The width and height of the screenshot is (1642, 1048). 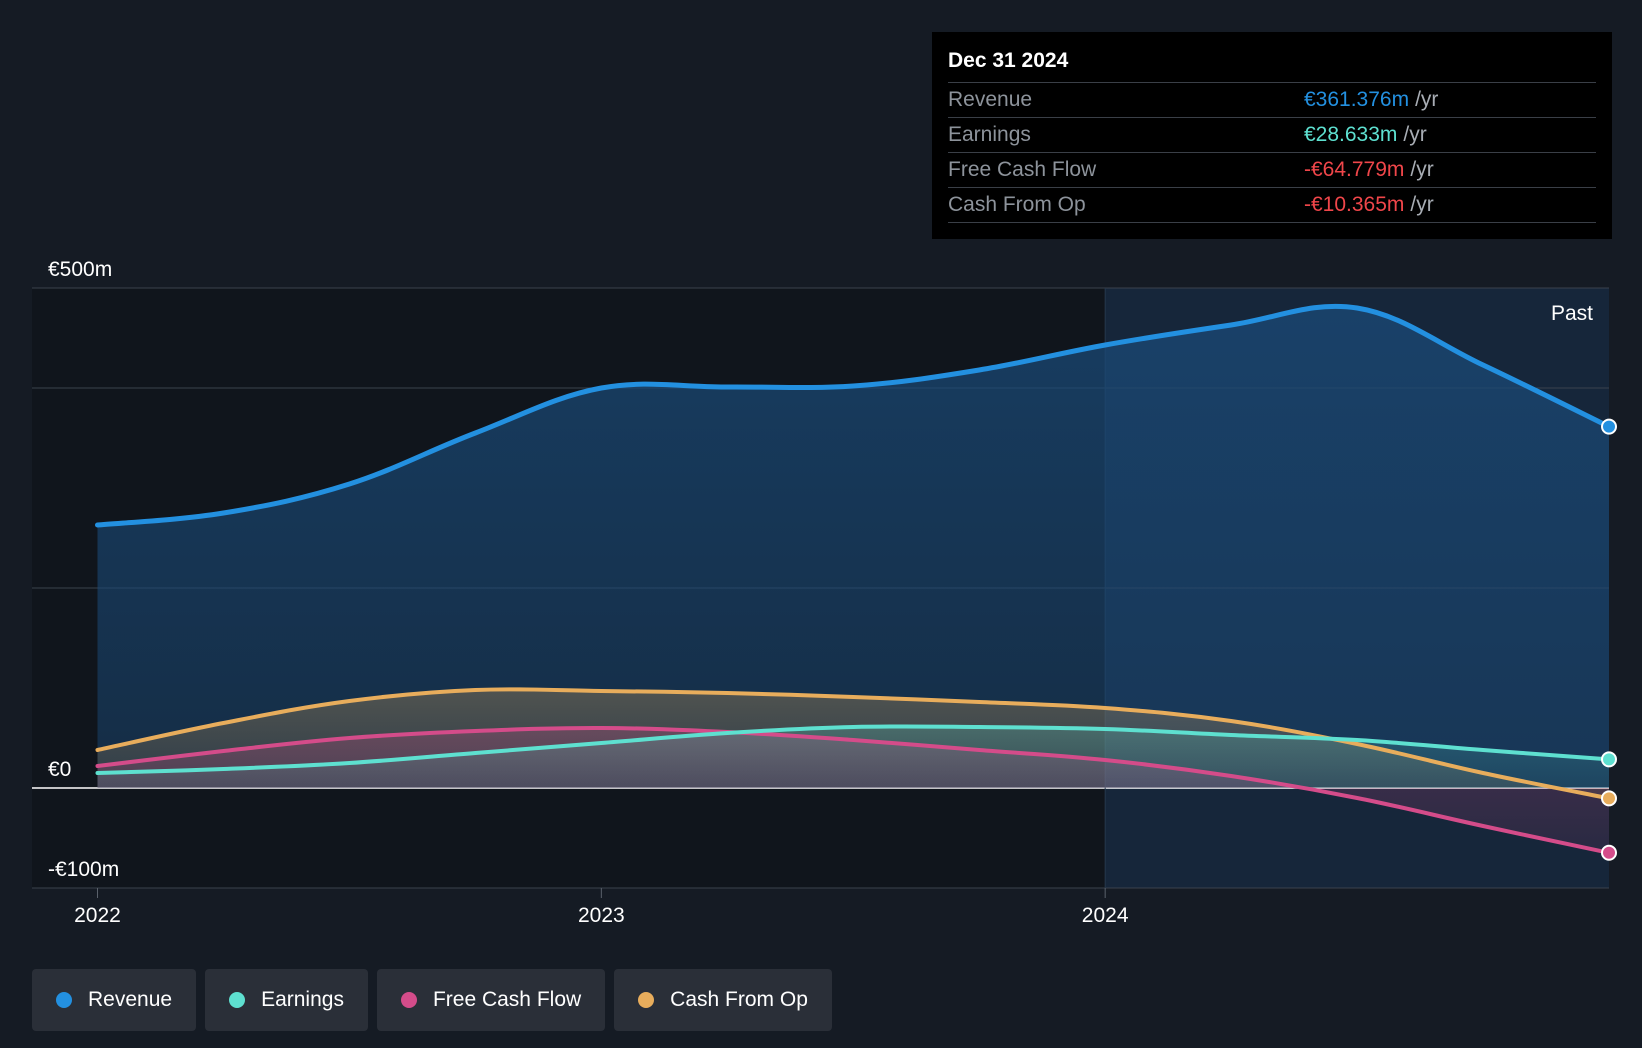 What do you see at coordinates (1609, 639) in the screenshot?
I see `series-end-markers` at bounding box center [1609, 639].